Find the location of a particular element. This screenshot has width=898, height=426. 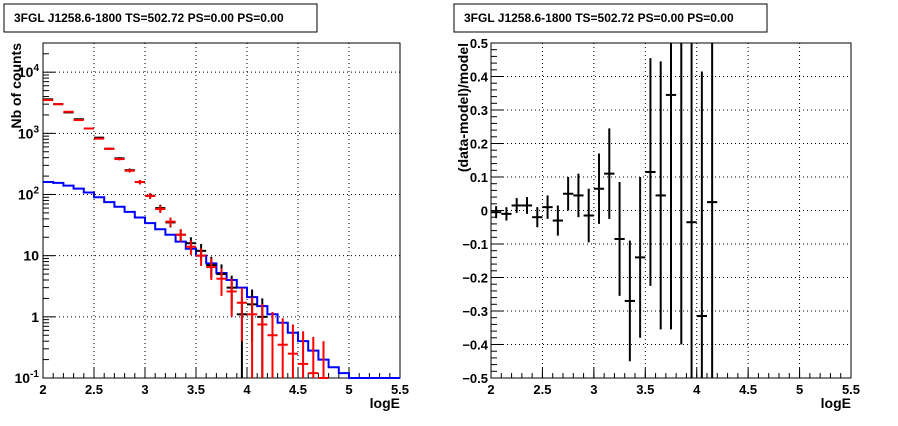

left-title-box is located at coordinates (160, 18).